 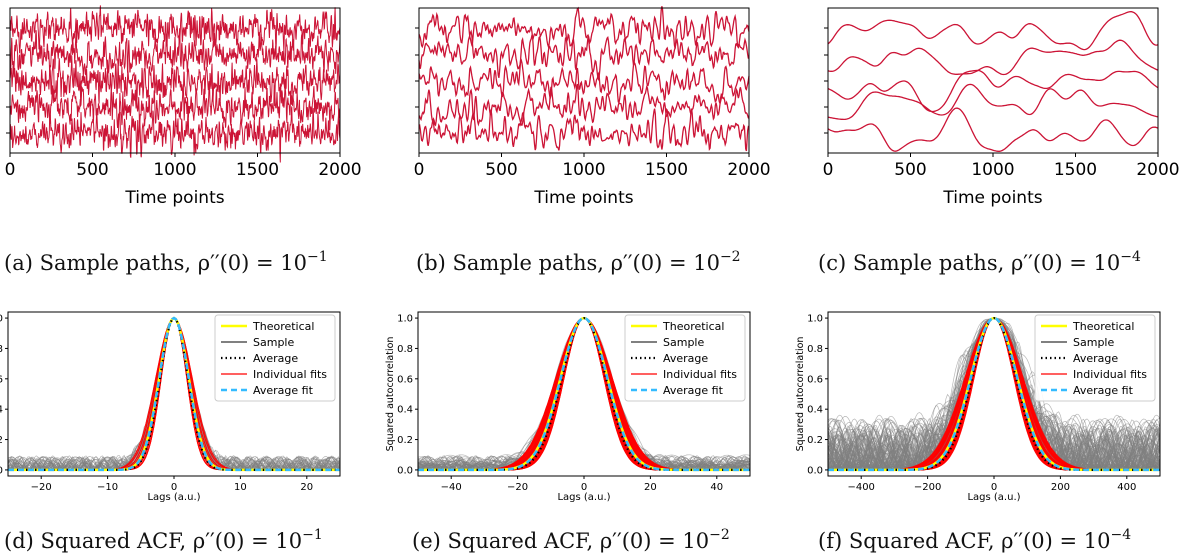 I want to click on caption-text: (b) Sample paths, ρ′′(0) = 10, so click(x=568, y=263).